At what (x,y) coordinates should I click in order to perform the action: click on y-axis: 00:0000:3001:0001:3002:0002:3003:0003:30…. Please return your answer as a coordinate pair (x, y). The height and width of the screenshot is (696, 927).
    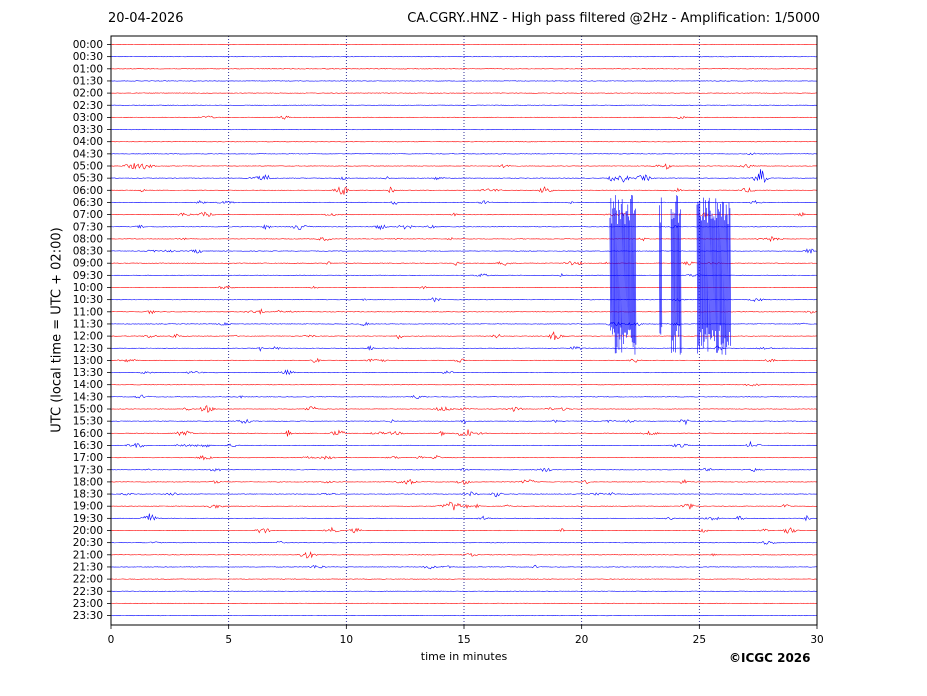
    Looking at the image, I should click on (92, 330).